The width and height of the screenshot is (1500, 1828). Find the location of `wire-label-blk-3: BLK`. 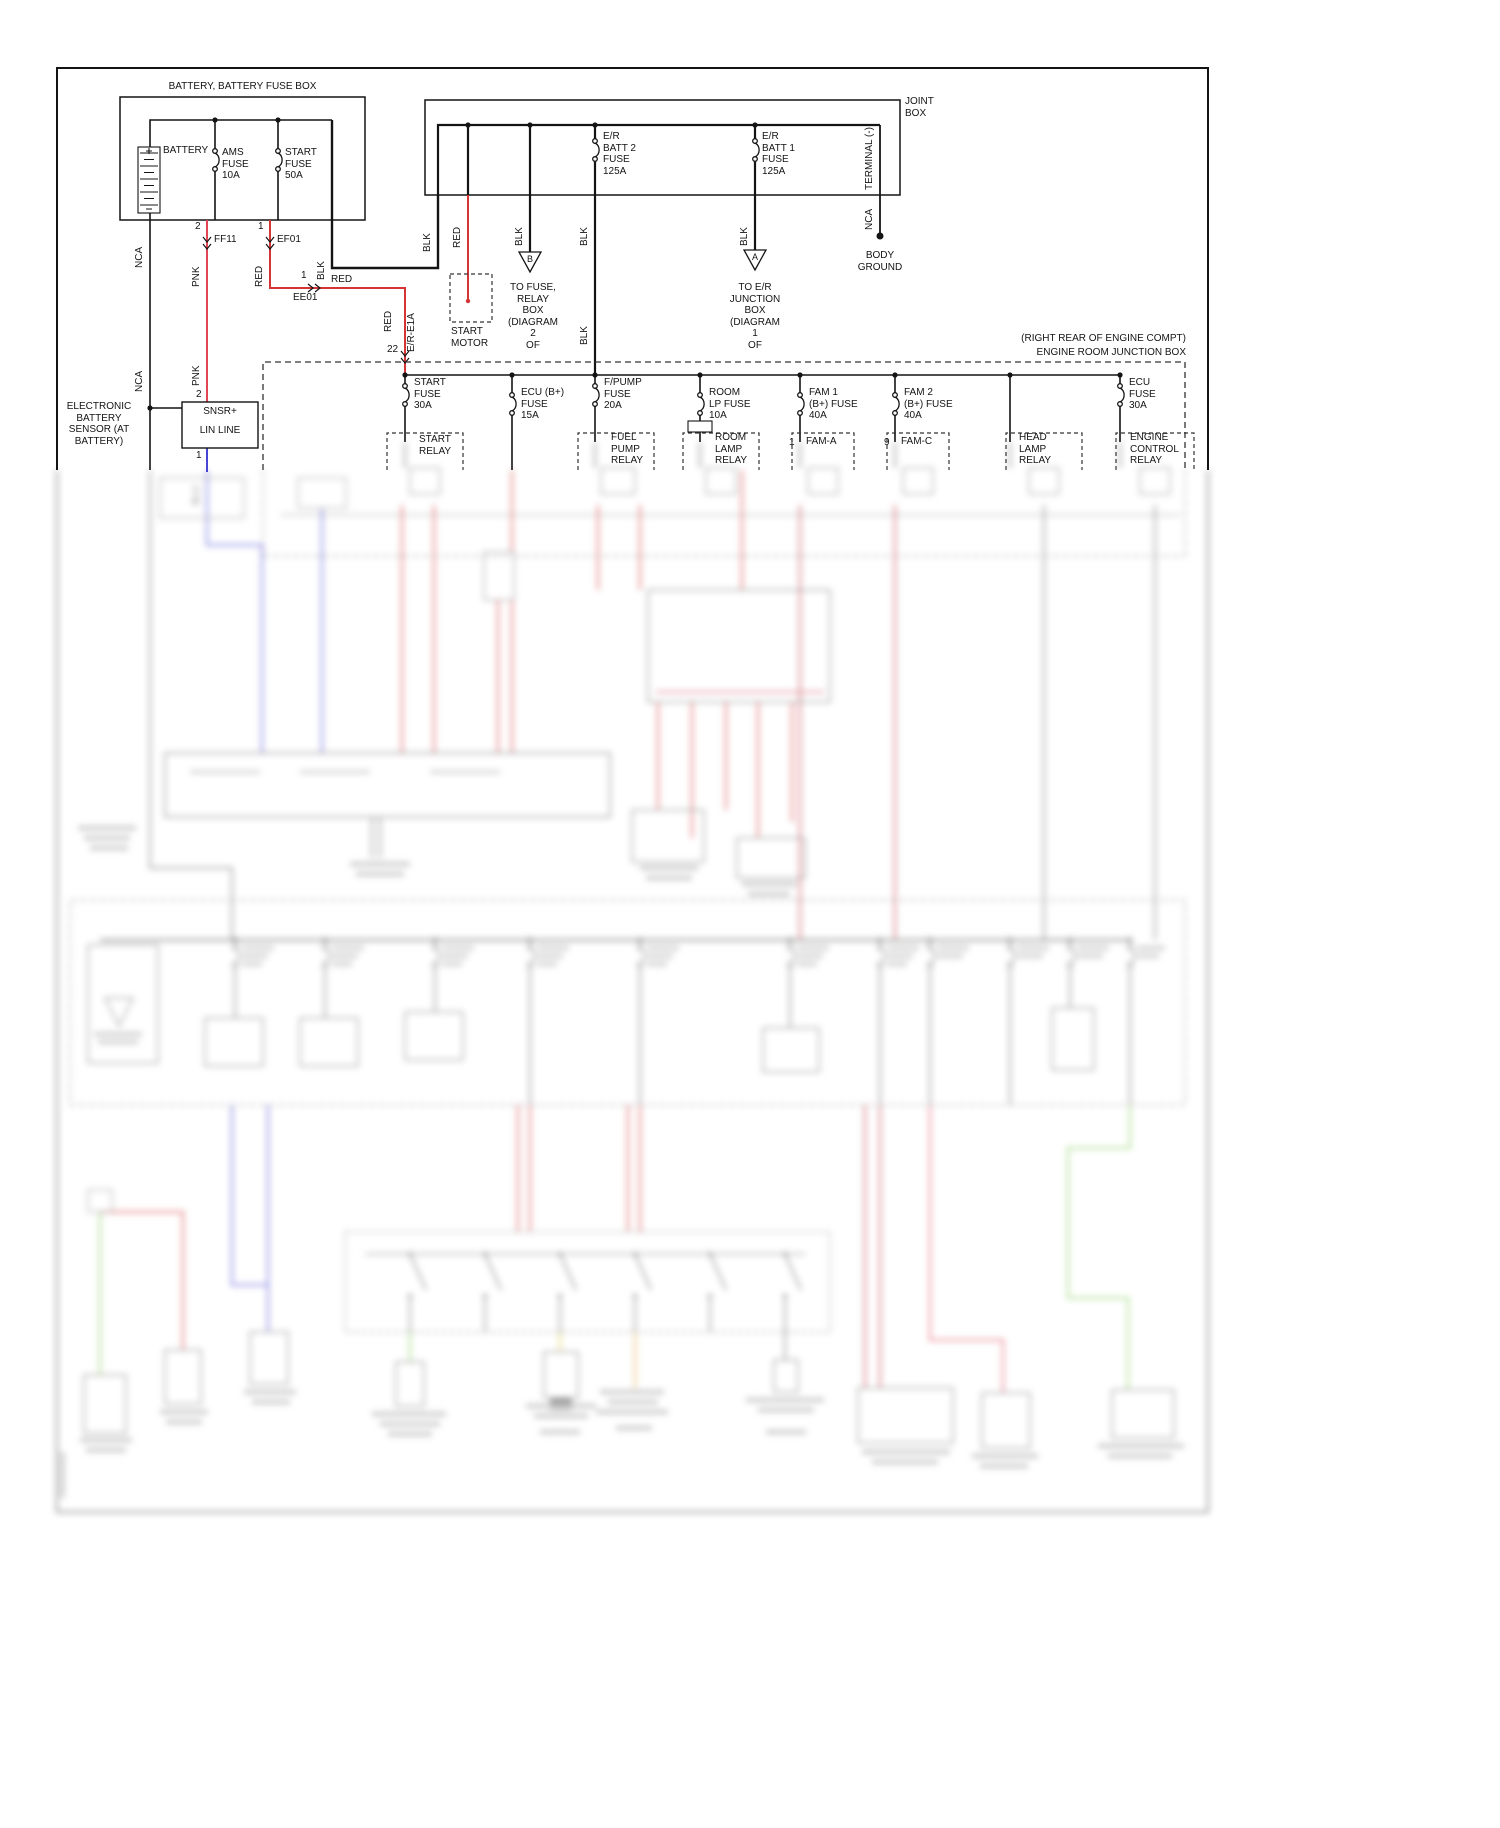

wire-label-blk-3: BLK is located at coordinates (519, 236).